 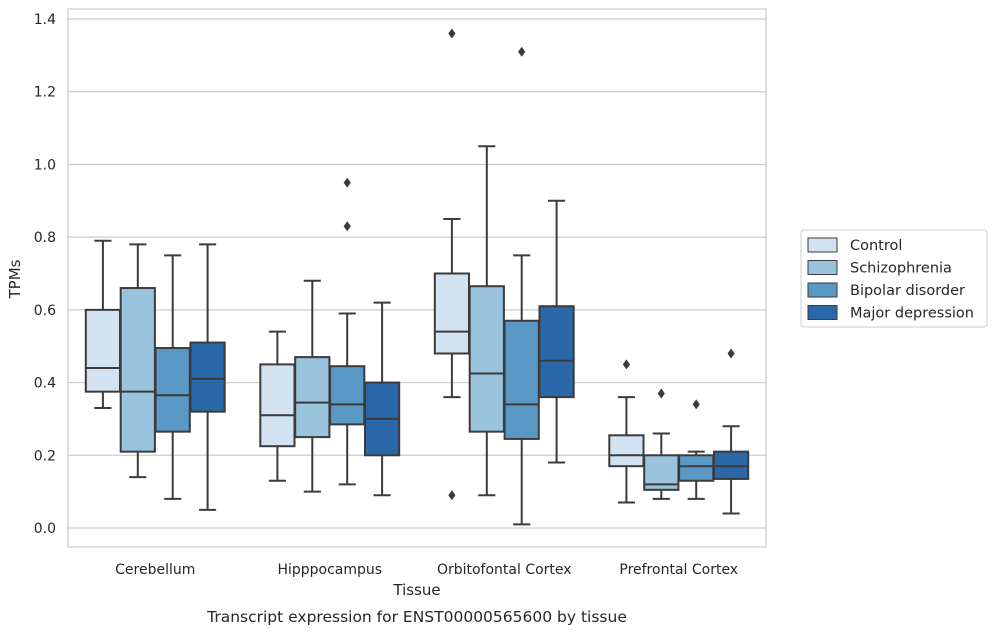 I want to click on y-tick-label: 0.8, so click(x=45, y=238).